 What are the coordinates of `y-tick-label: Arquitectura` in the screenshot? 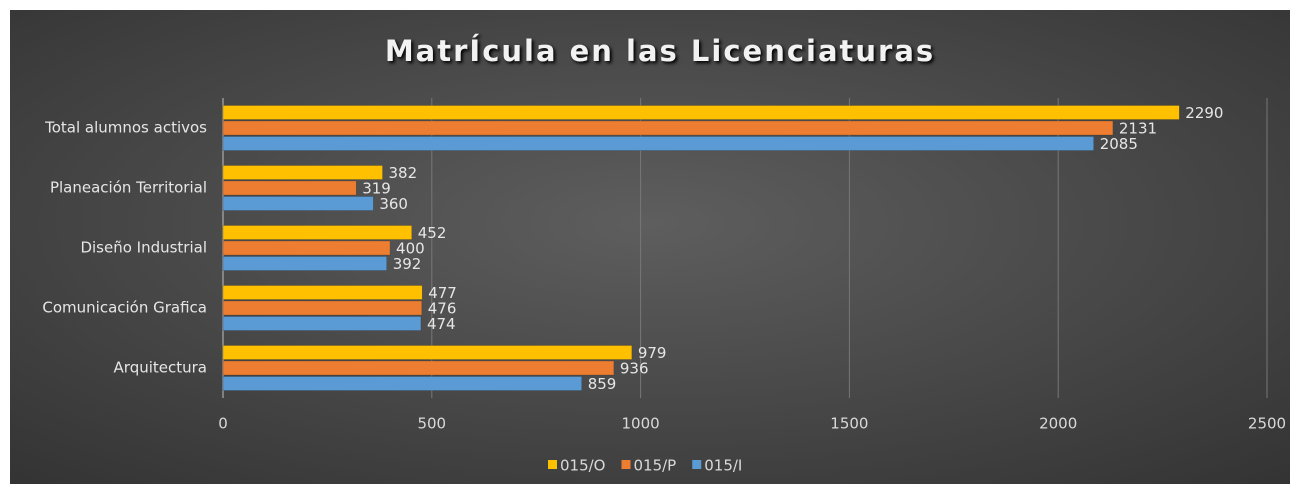 It's located at (160, 368).